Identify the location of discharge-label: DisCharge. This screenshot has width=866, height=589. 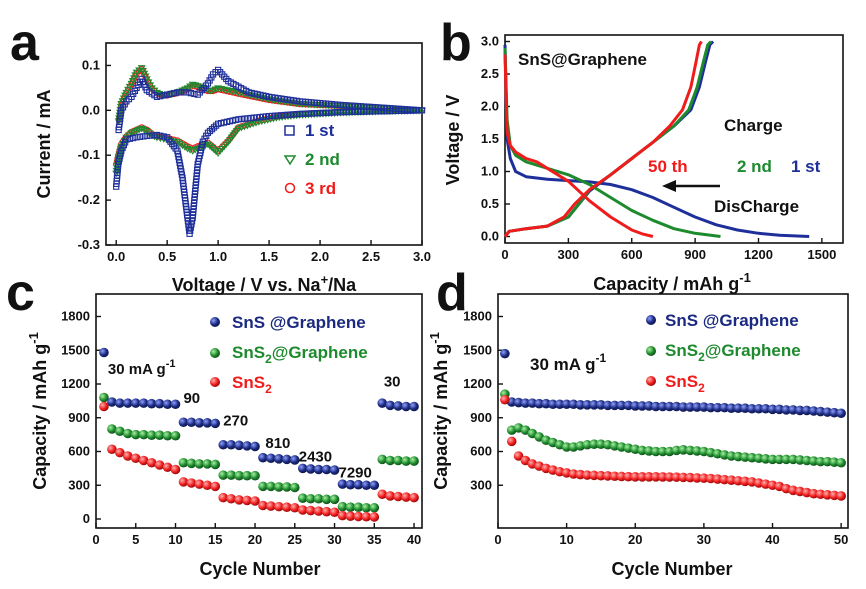
(756, 206).